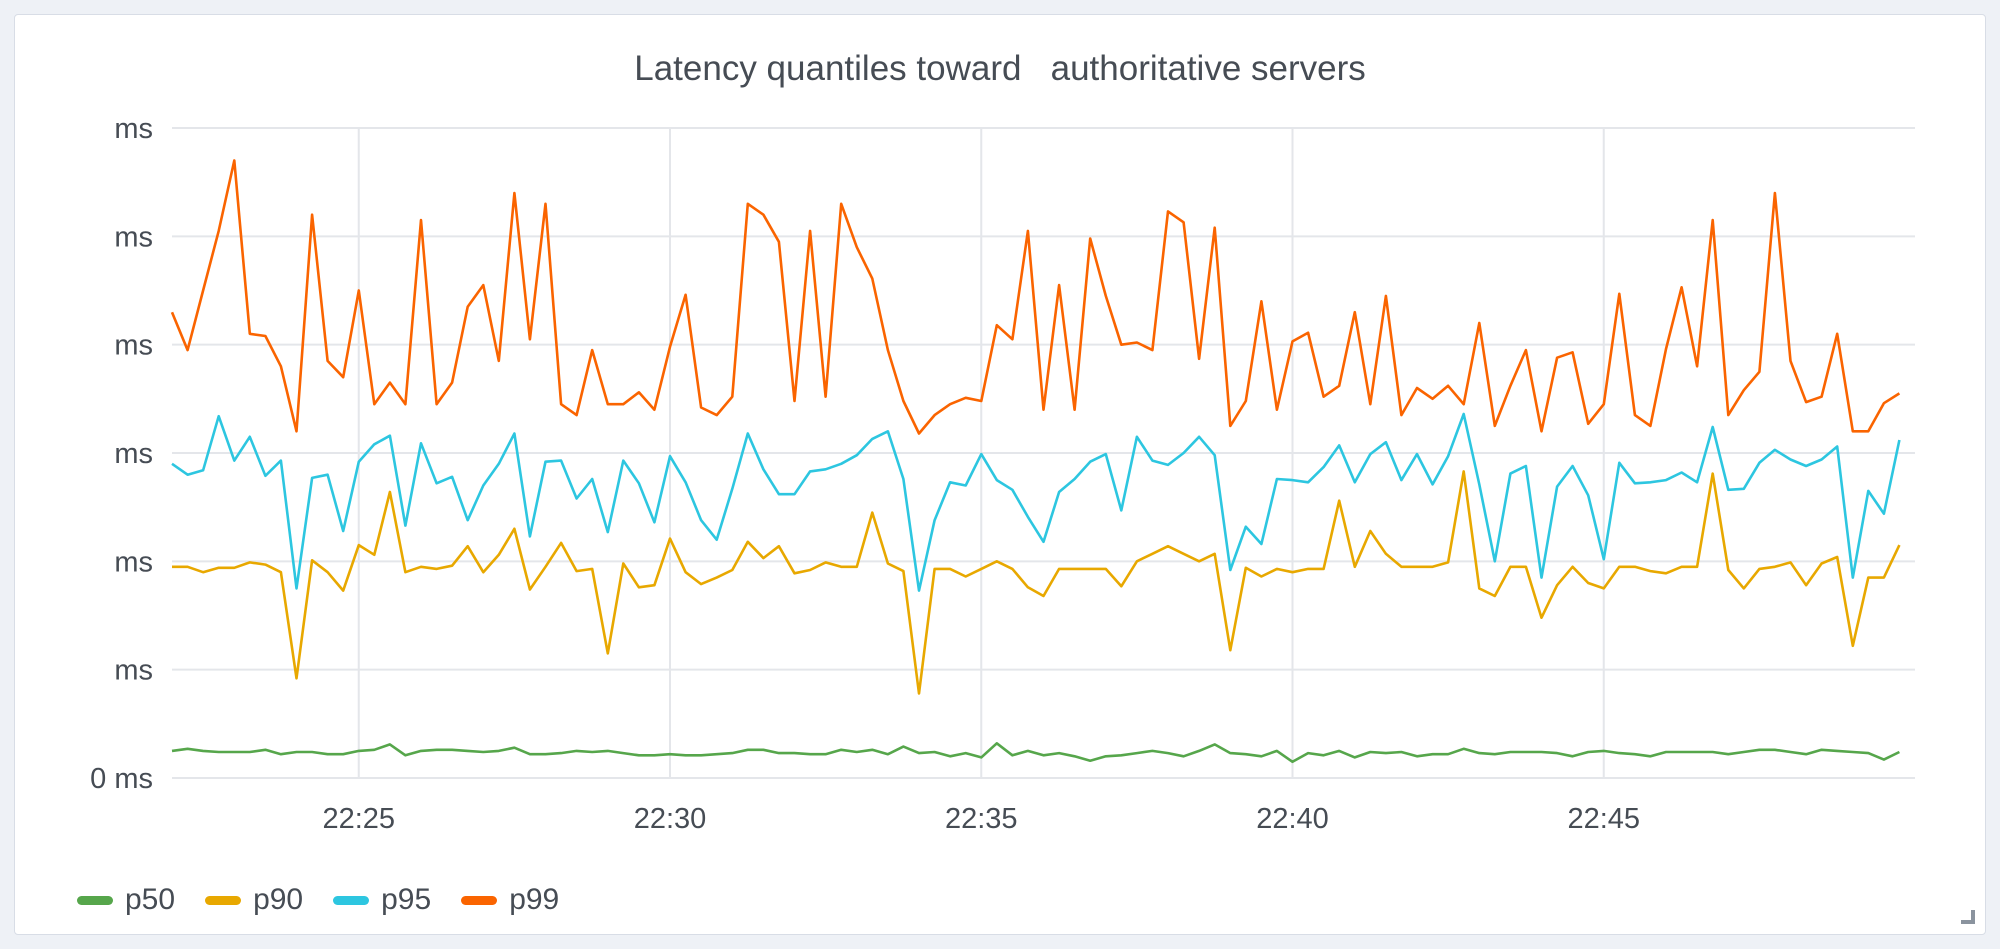 The image size is (2000, 949). I want to click on legend-item-p95: p95, so click(382, 900).